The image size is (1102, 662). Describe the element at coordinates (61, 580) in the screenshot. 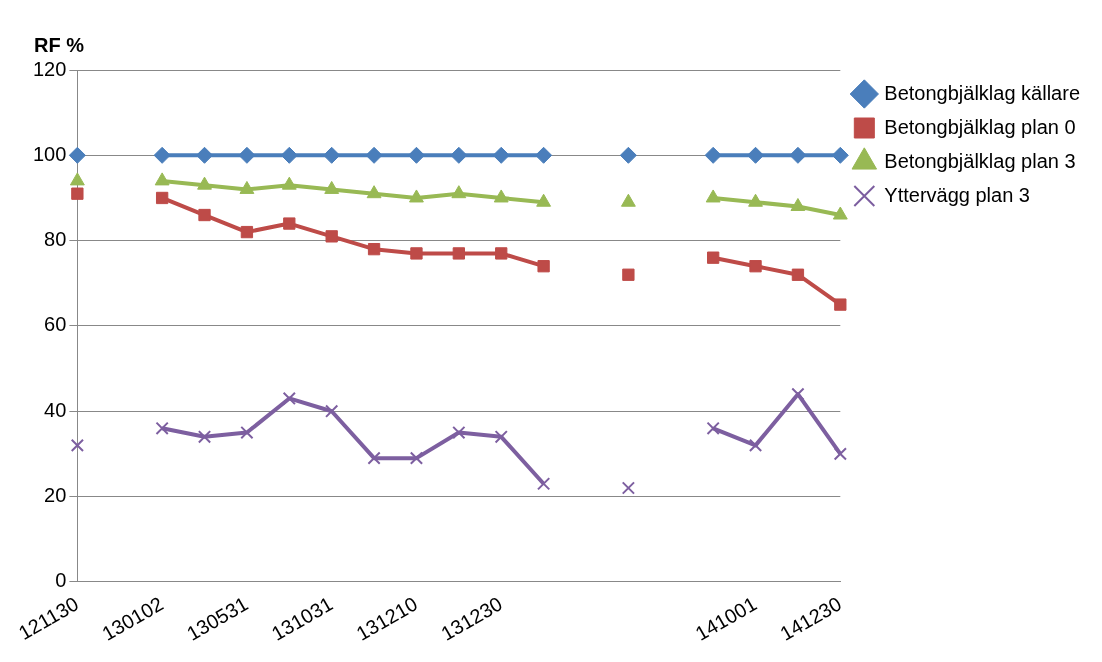

I see `y-tick-label: 0` at that location.